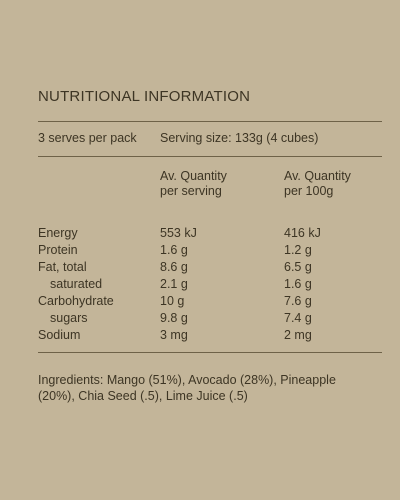 Image resolution: width=400 pixels, height=500 pixels. What do you see at coordinates (210, 121) in the screenshot?
I see `divider-top` at bounding box center [210, 121].